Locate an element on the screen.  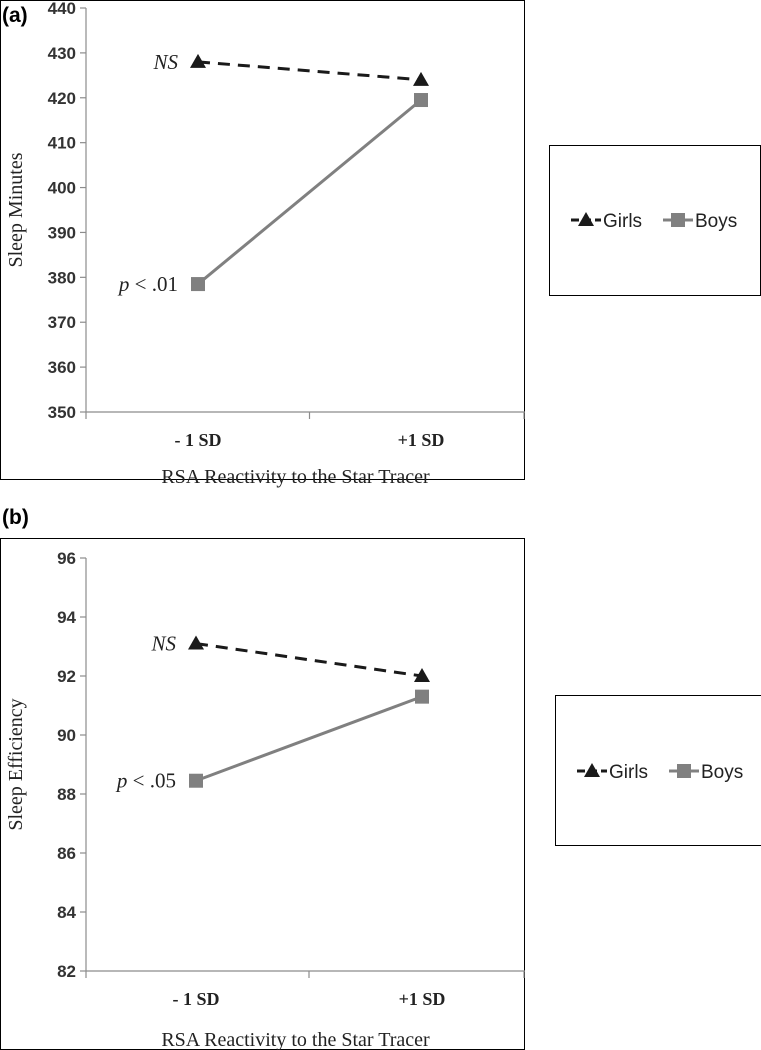
y-tick-label: 430 is located at coordinates (62, 53).